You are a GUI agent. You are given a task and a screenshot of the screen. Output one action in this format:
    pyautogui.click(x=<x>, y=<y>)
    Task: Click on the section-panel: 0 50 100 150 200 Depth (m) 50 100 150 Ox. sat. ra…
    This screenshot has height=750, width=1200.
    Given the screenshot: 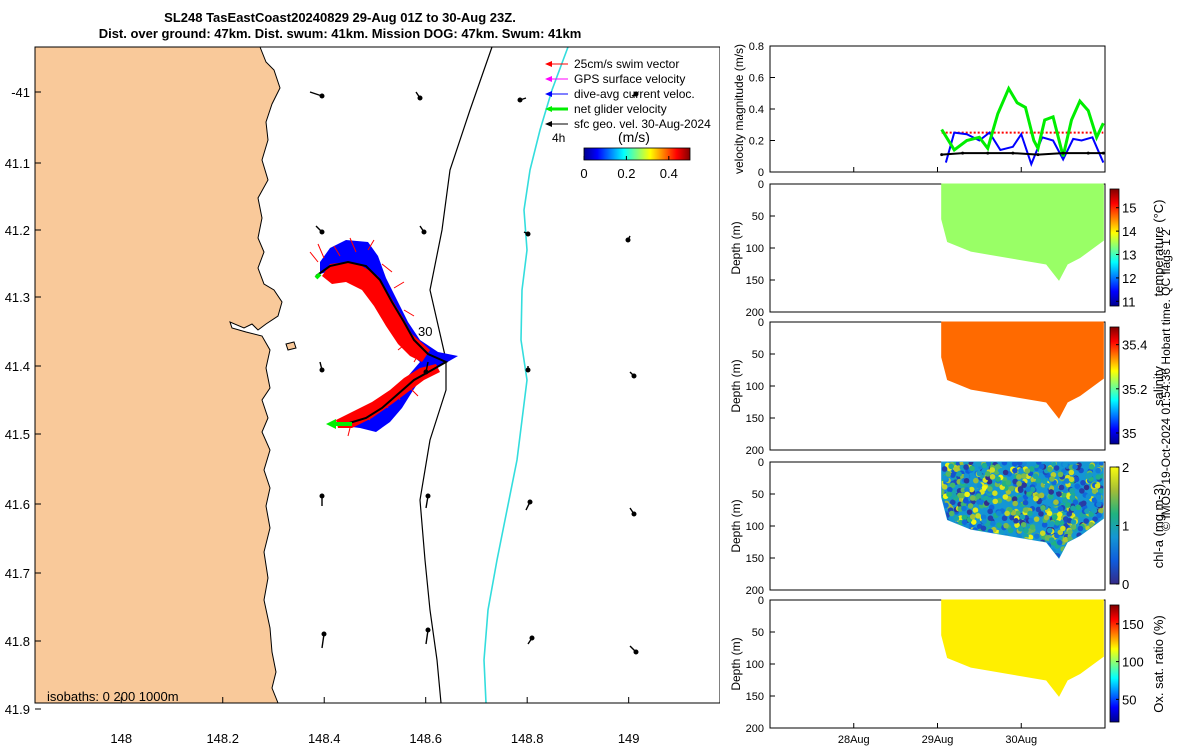 What is the action you would take?
    pyautogui.click(x=947, y=670)
    